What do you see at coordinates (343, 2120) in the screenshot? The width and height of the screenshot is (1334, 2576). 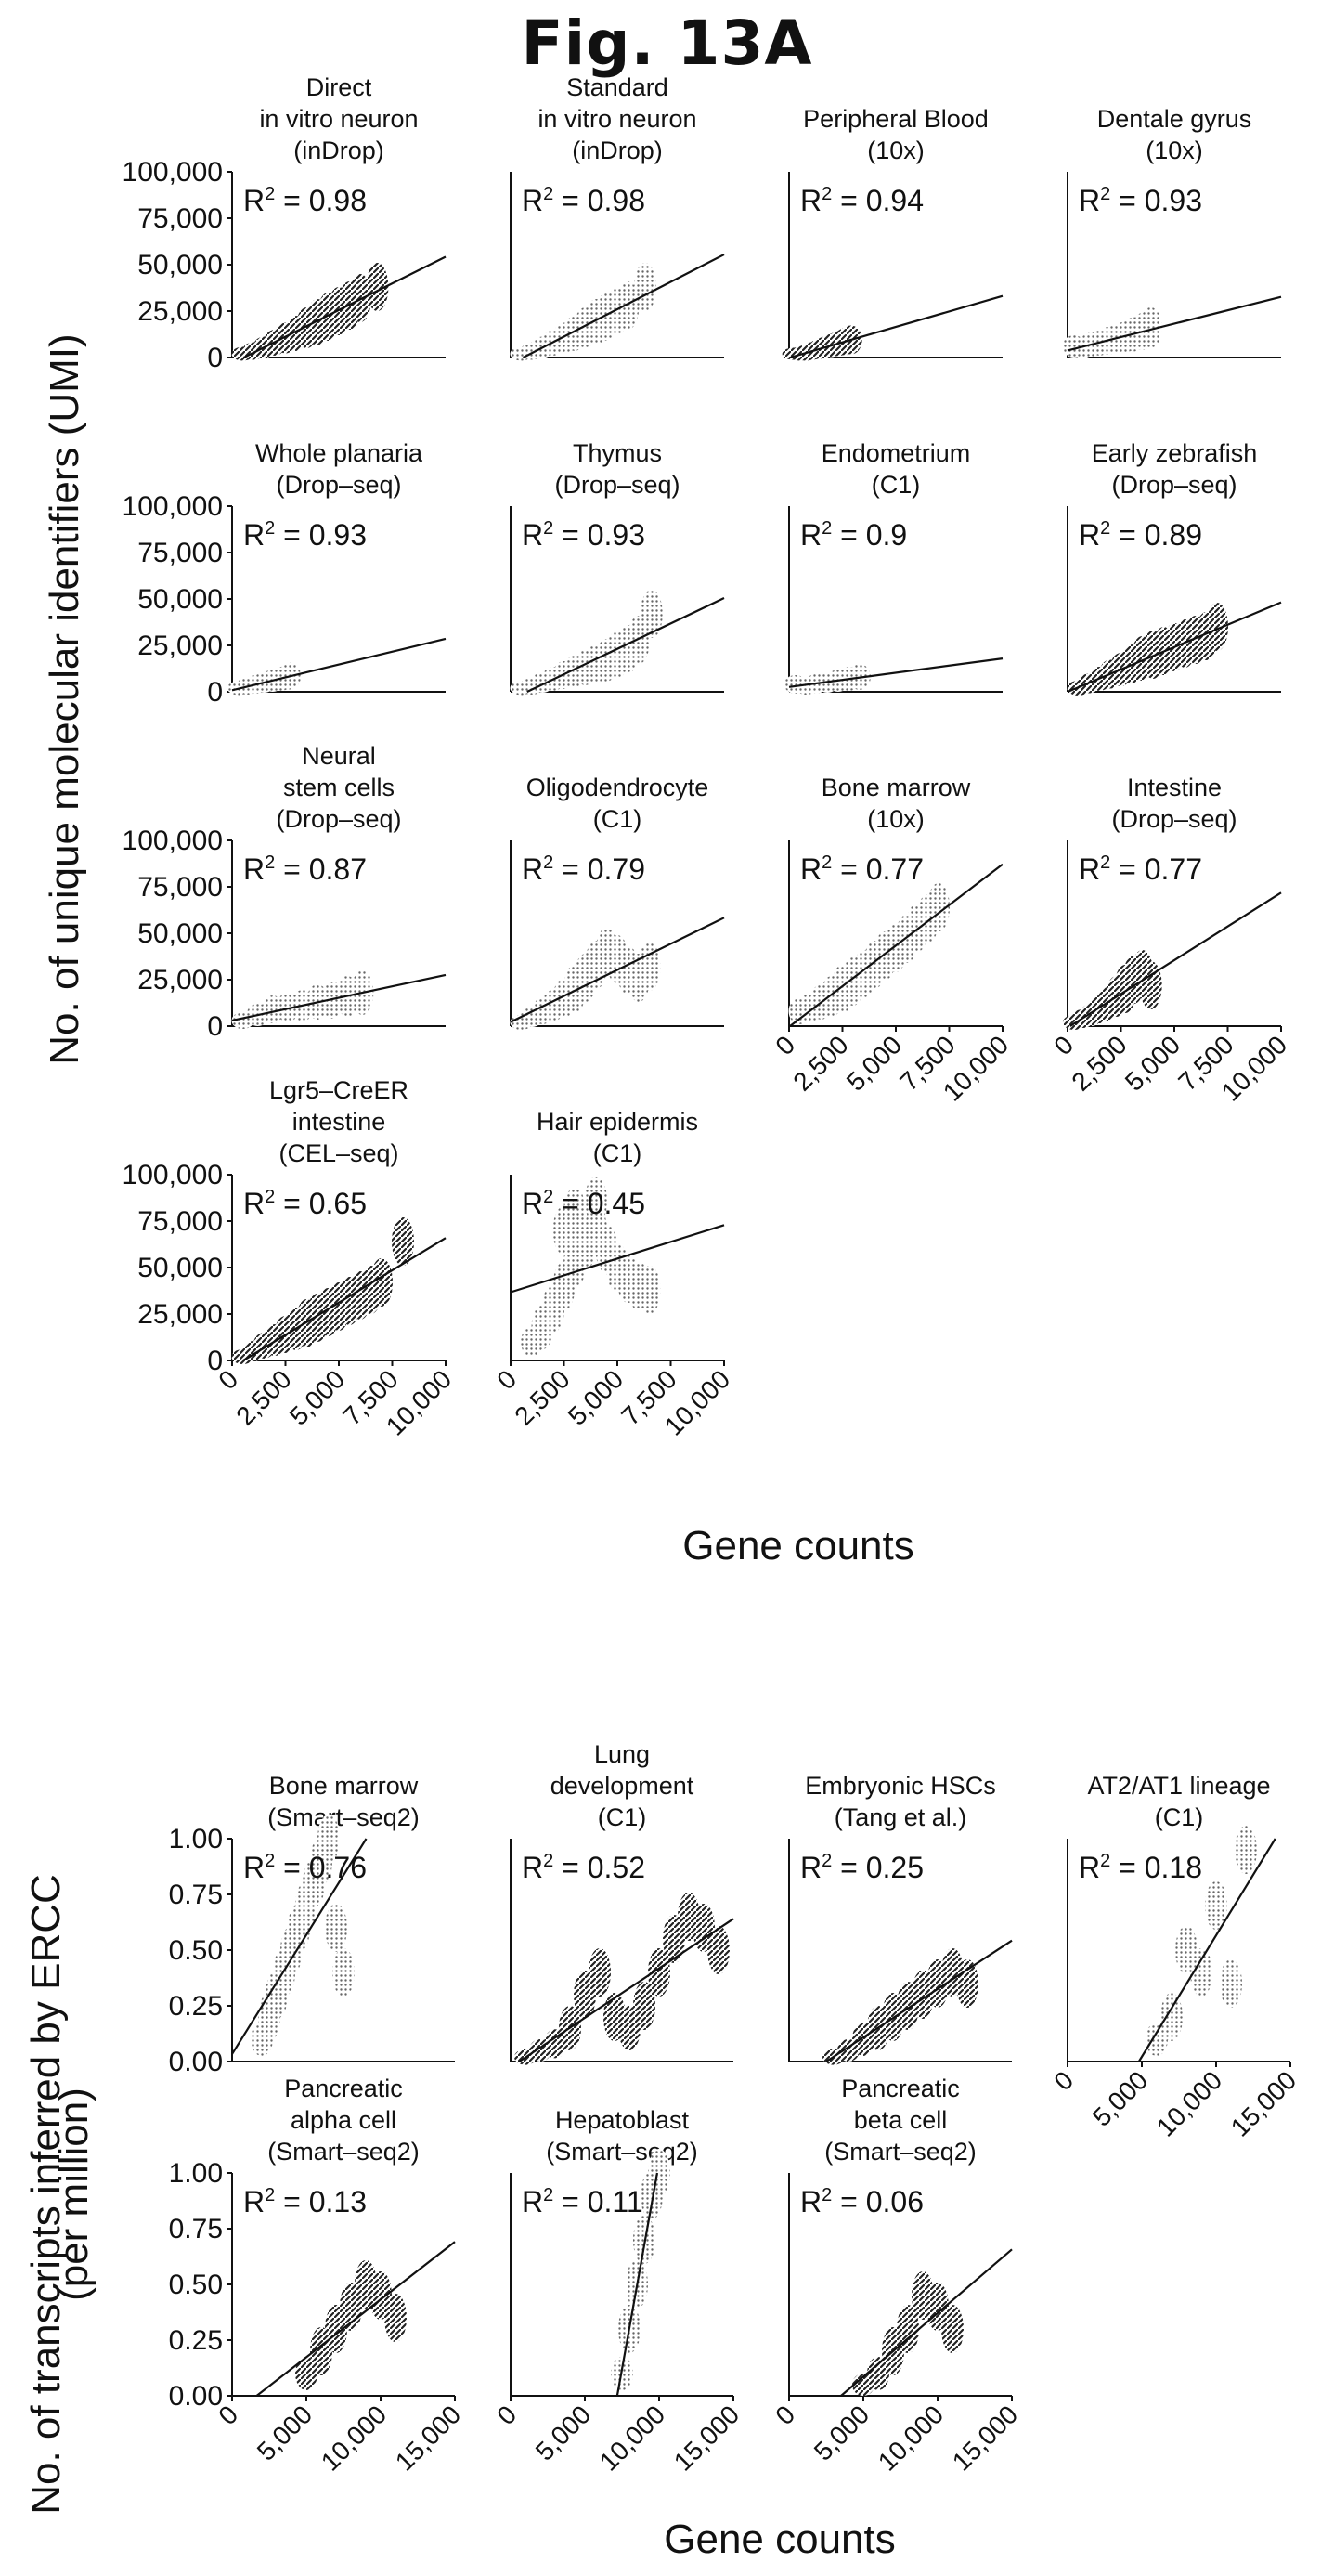 I see `panel-title-line: alpha cell` at bounding box center [343, 2120].